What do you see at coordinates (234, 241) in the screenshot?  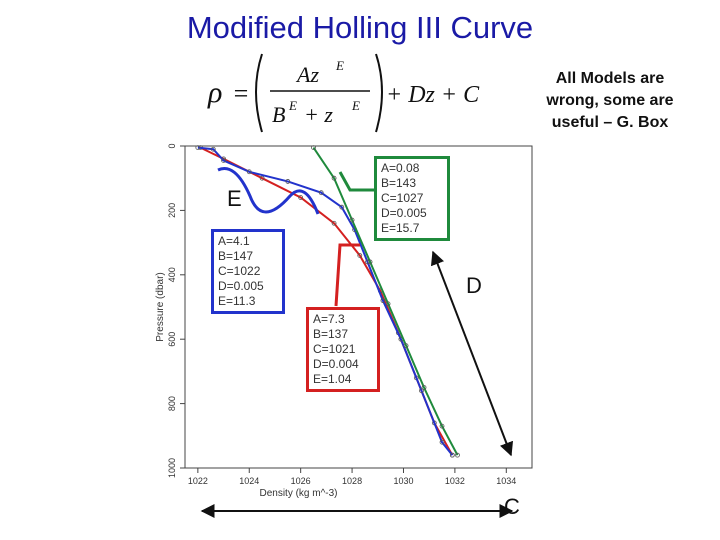 I see `blue-param-a: A=4.1` at bounding box center [234, 241].